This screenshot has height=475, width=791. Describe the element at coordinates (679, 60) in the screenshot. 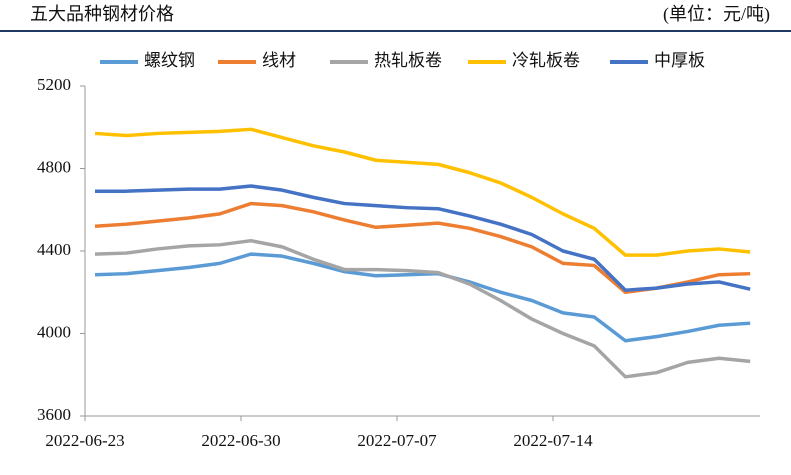

I see `legend-label: 中厚板` at that location.